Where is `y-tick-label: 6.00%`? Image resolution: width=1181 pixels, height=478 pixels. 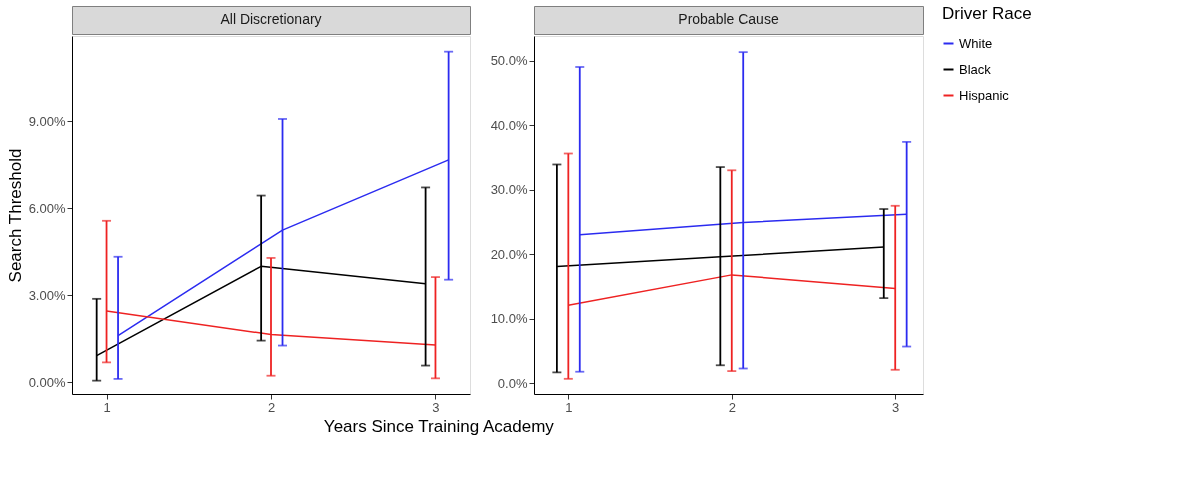
y-tick-label: 6.00% is located at coordinates (47, 208).